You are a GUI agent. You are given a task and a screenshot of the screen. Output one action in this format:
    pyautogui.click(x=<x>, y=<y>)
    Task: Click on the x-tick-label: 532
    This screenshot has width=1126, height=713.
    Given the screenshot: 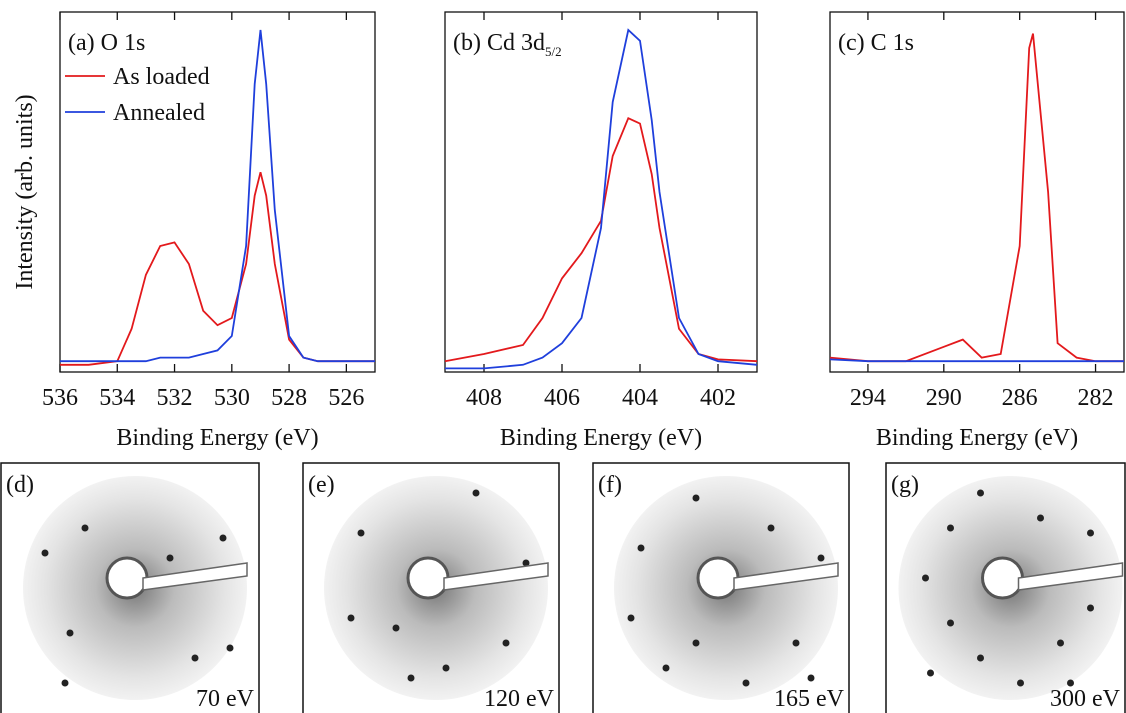 What is the action you would take?
    pyautogui.click(x=175, y=398)
    